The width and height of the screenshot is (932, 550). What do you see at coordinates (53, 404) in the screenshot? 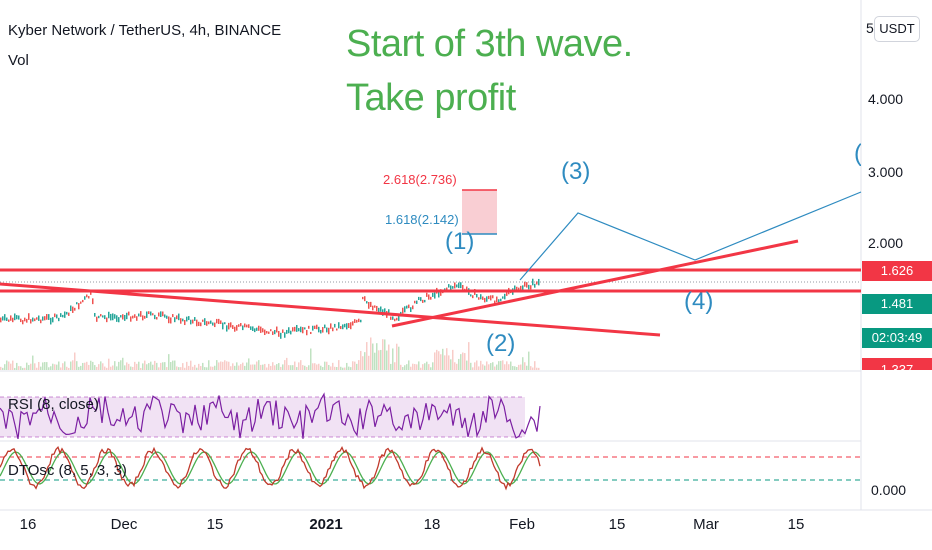
I see `rsi-label: RSI (8, close)` at bounding box center [53, 404].